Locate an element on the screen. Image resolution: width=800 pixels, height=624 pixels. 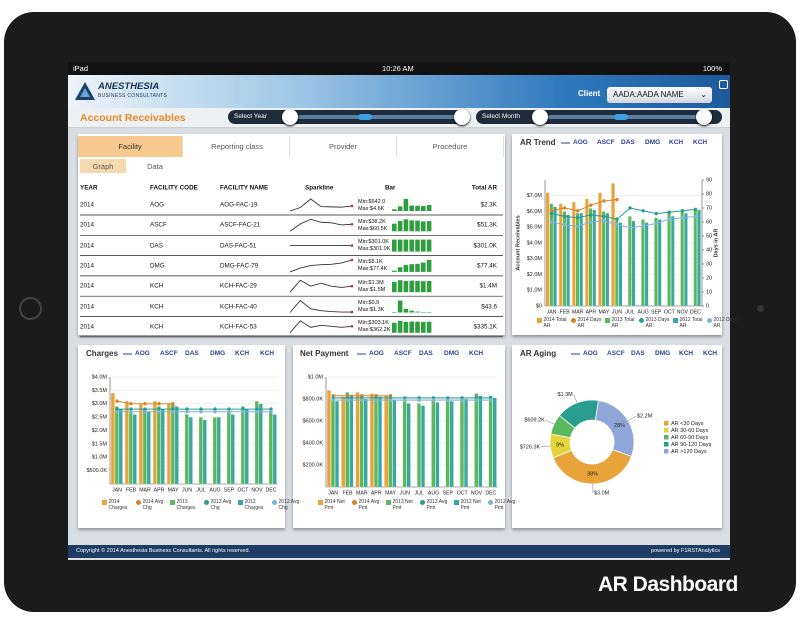
cell-code: DAS is located at coordinates (156, 246).